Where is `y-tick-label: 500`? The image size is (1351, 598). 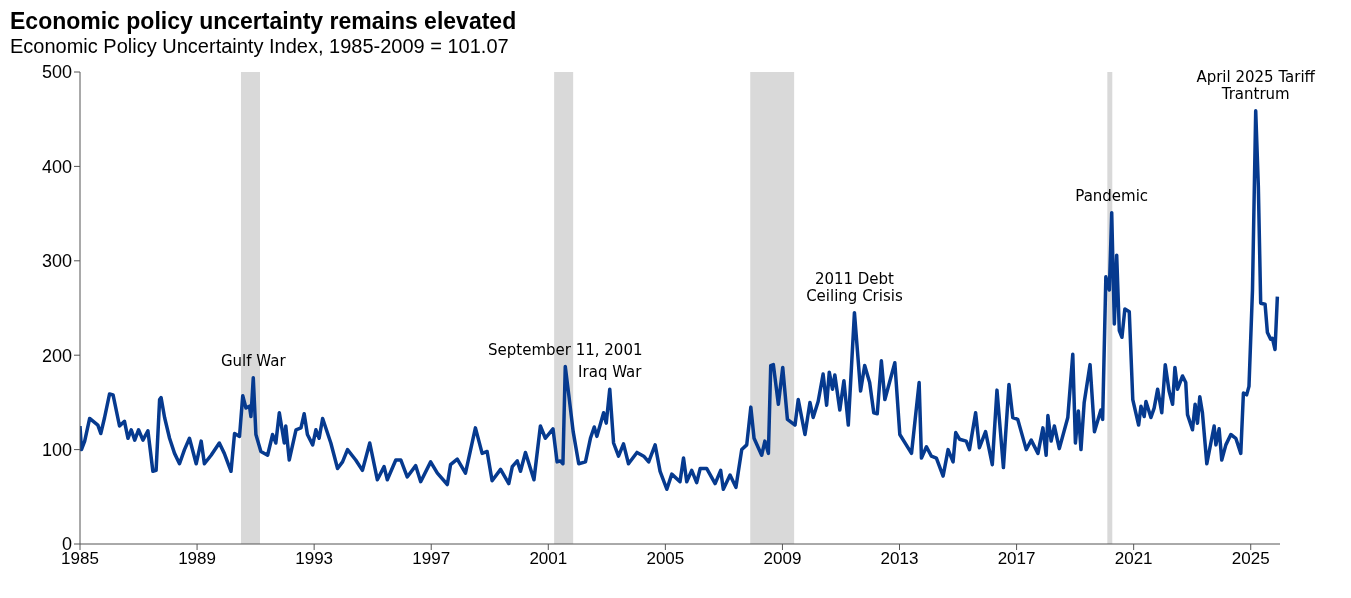
y-tick-label: 500 is located at coordinates (56, 72).